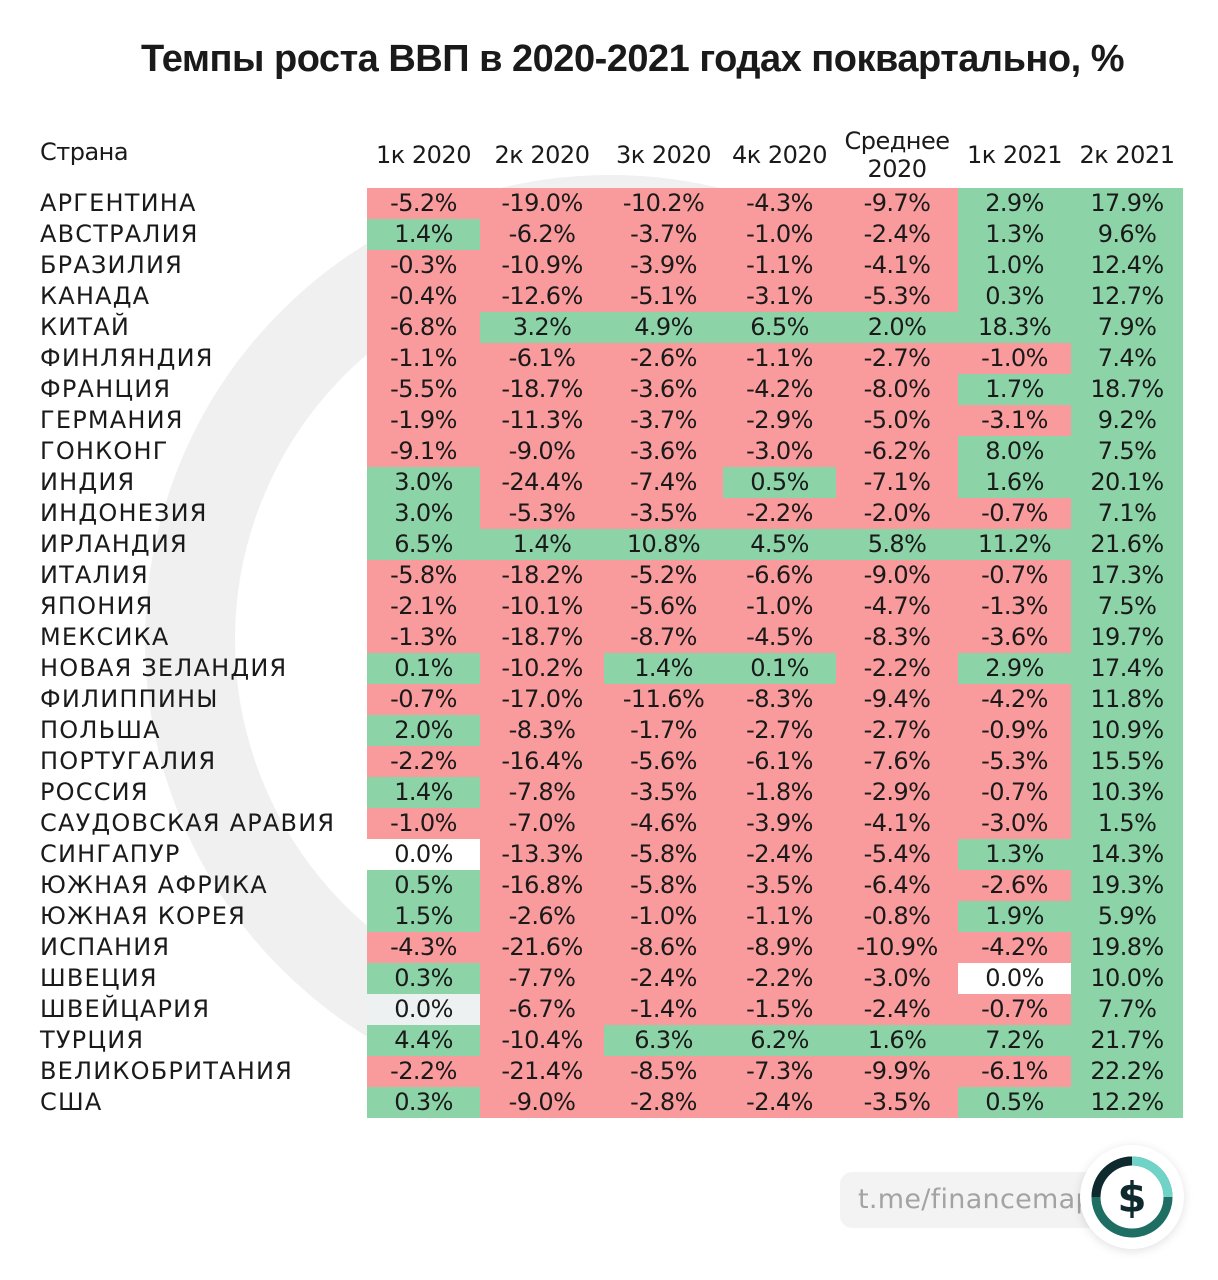 The height and width of the screenshot is (1280, 1218). I want to click on value-cell: 0.0%, so click(423, 854).